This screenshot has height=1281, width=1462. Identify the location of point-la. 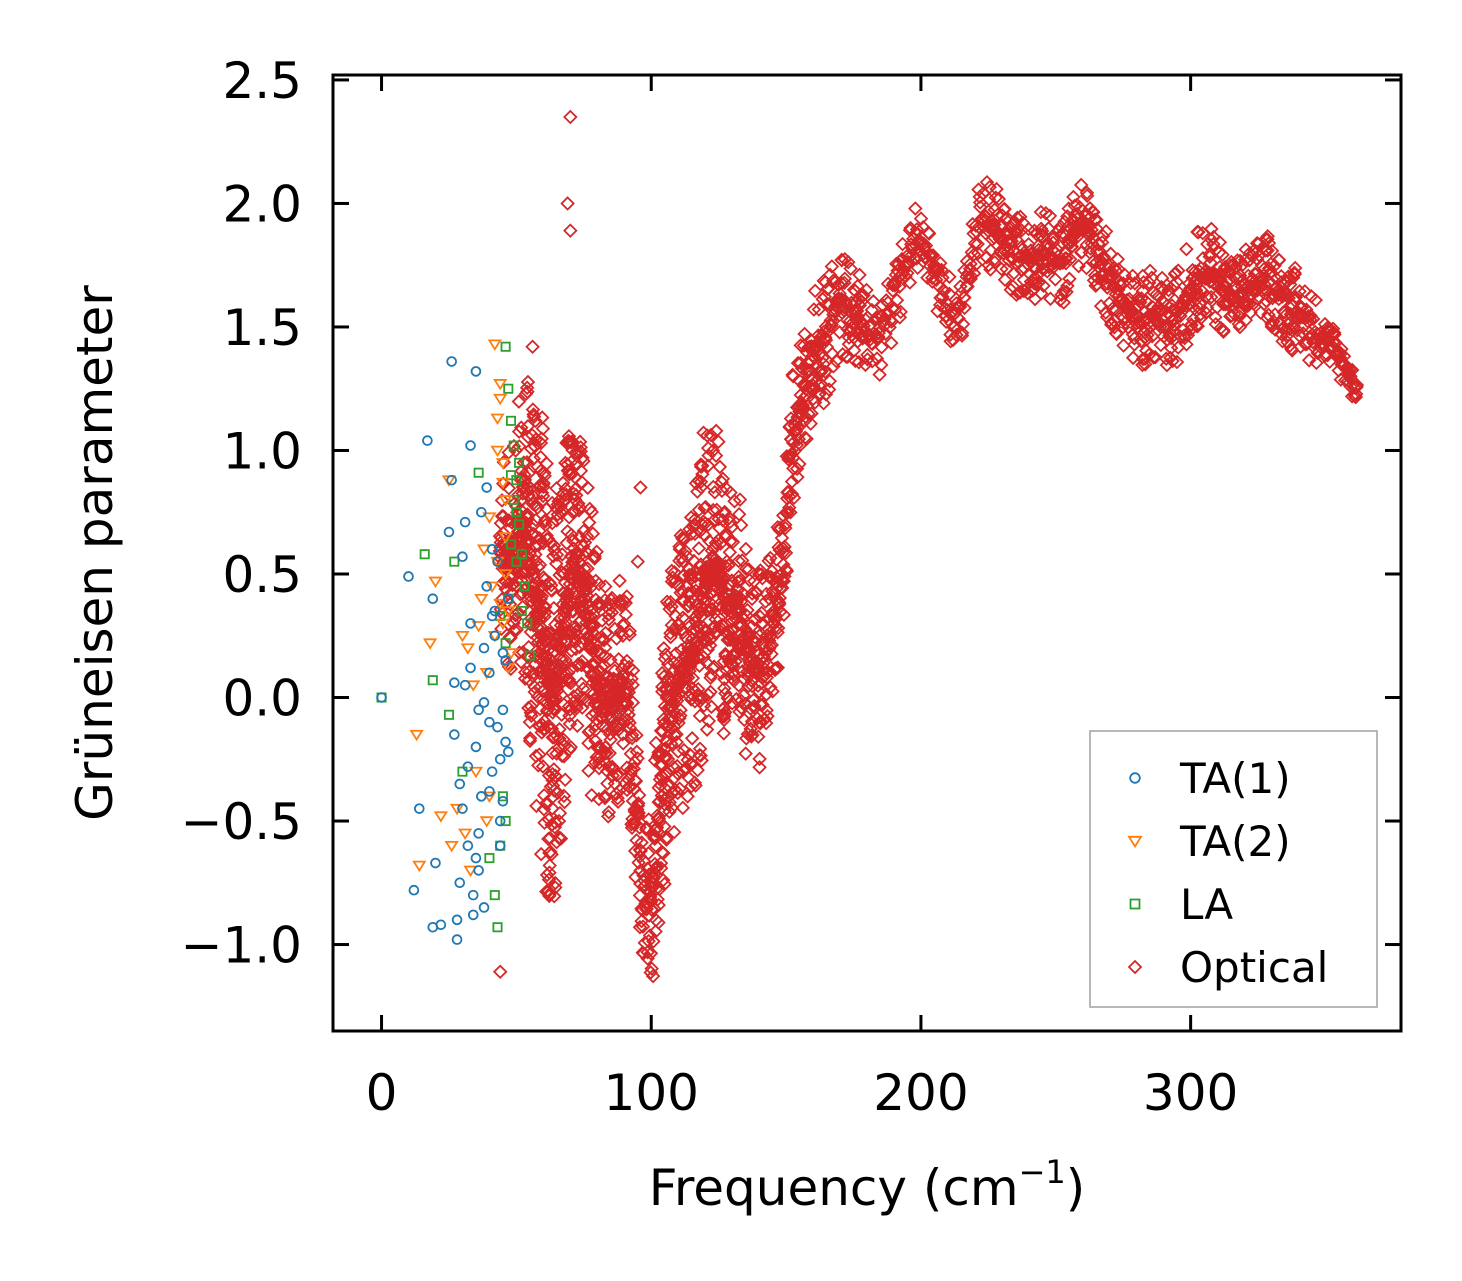
(454, 561).